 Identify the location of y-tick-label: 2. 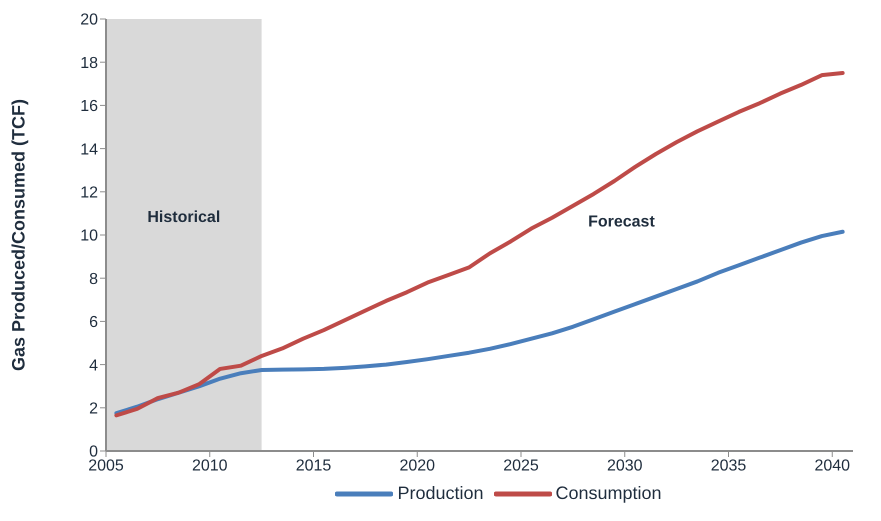
(93, 409).